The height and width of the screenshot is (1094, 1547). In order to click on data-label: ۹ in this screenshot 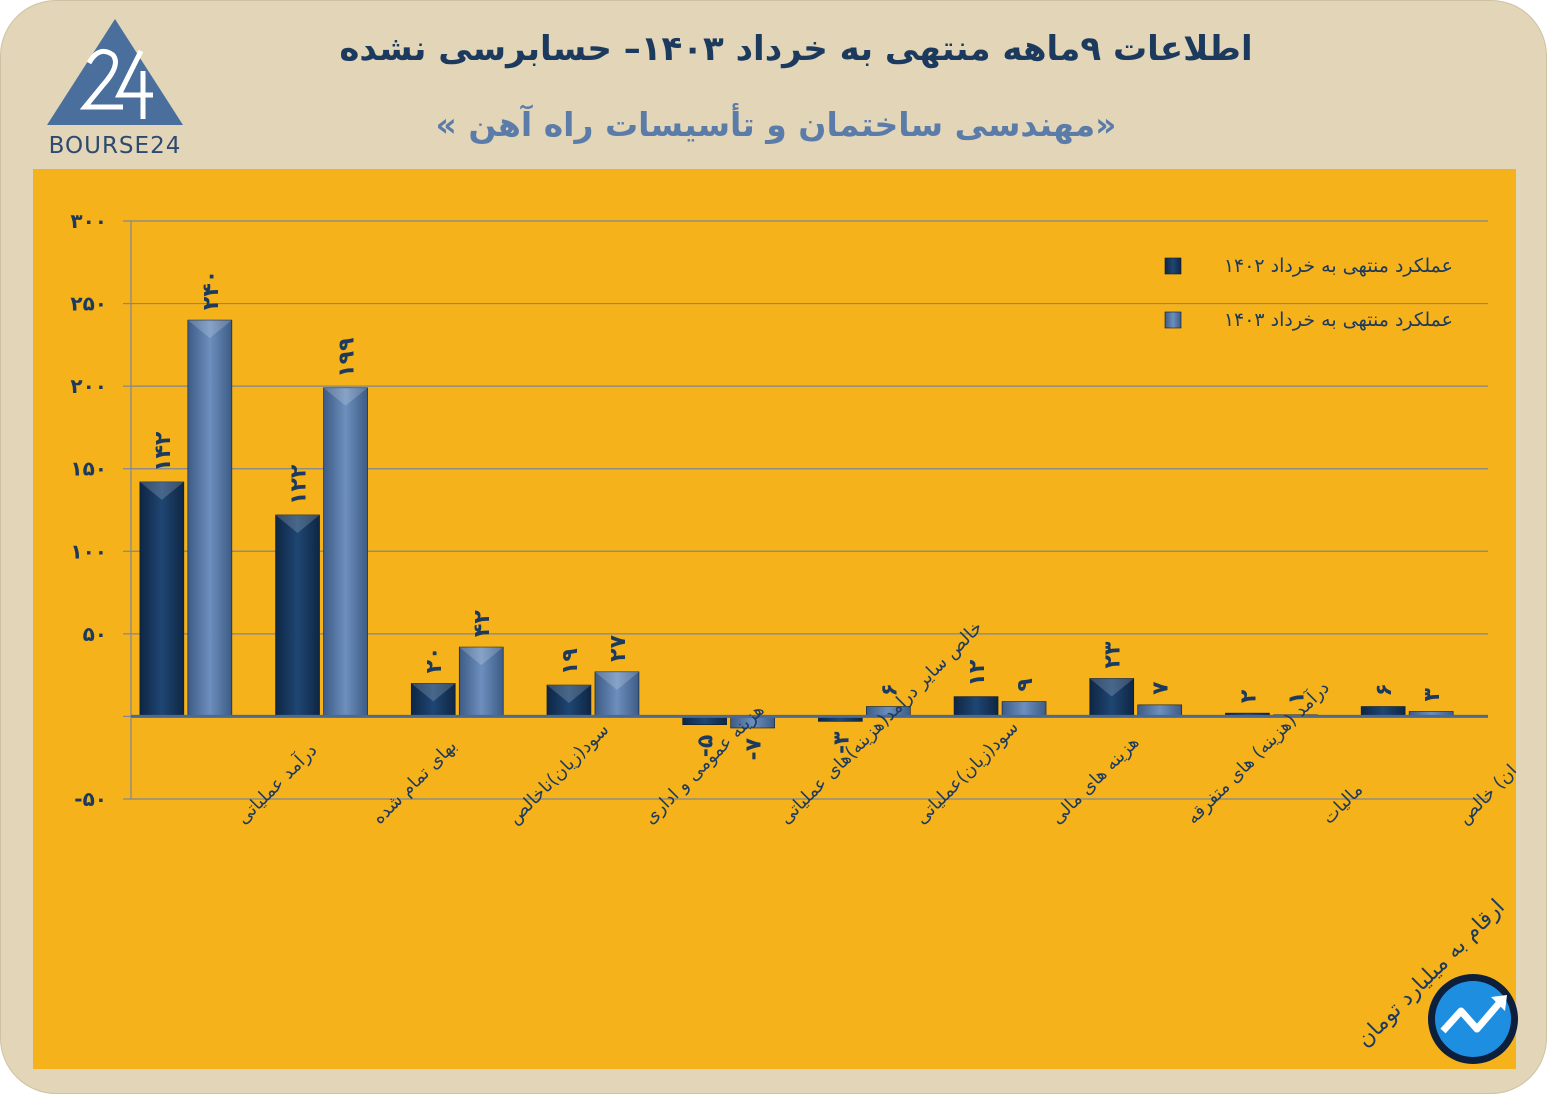, I will do `click(1025, 684)`.